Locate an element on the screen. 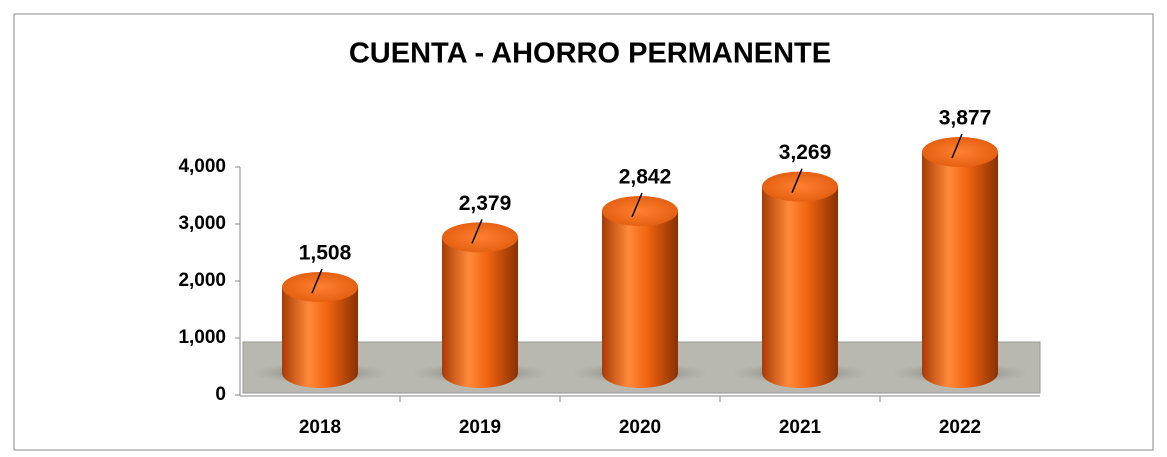 The height and width of the screenshot is (457, 1167). value-label: 2,379 is located at coordinates (485, 203).